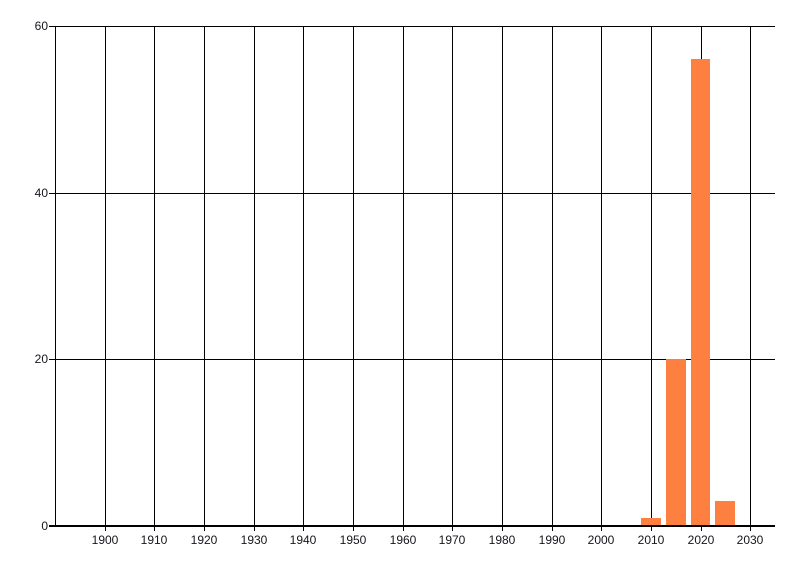 Image resolution: width=800 pixels, height=576 pixels. I want to click on x-axis-tick-label: 1910, so click(154, 540).